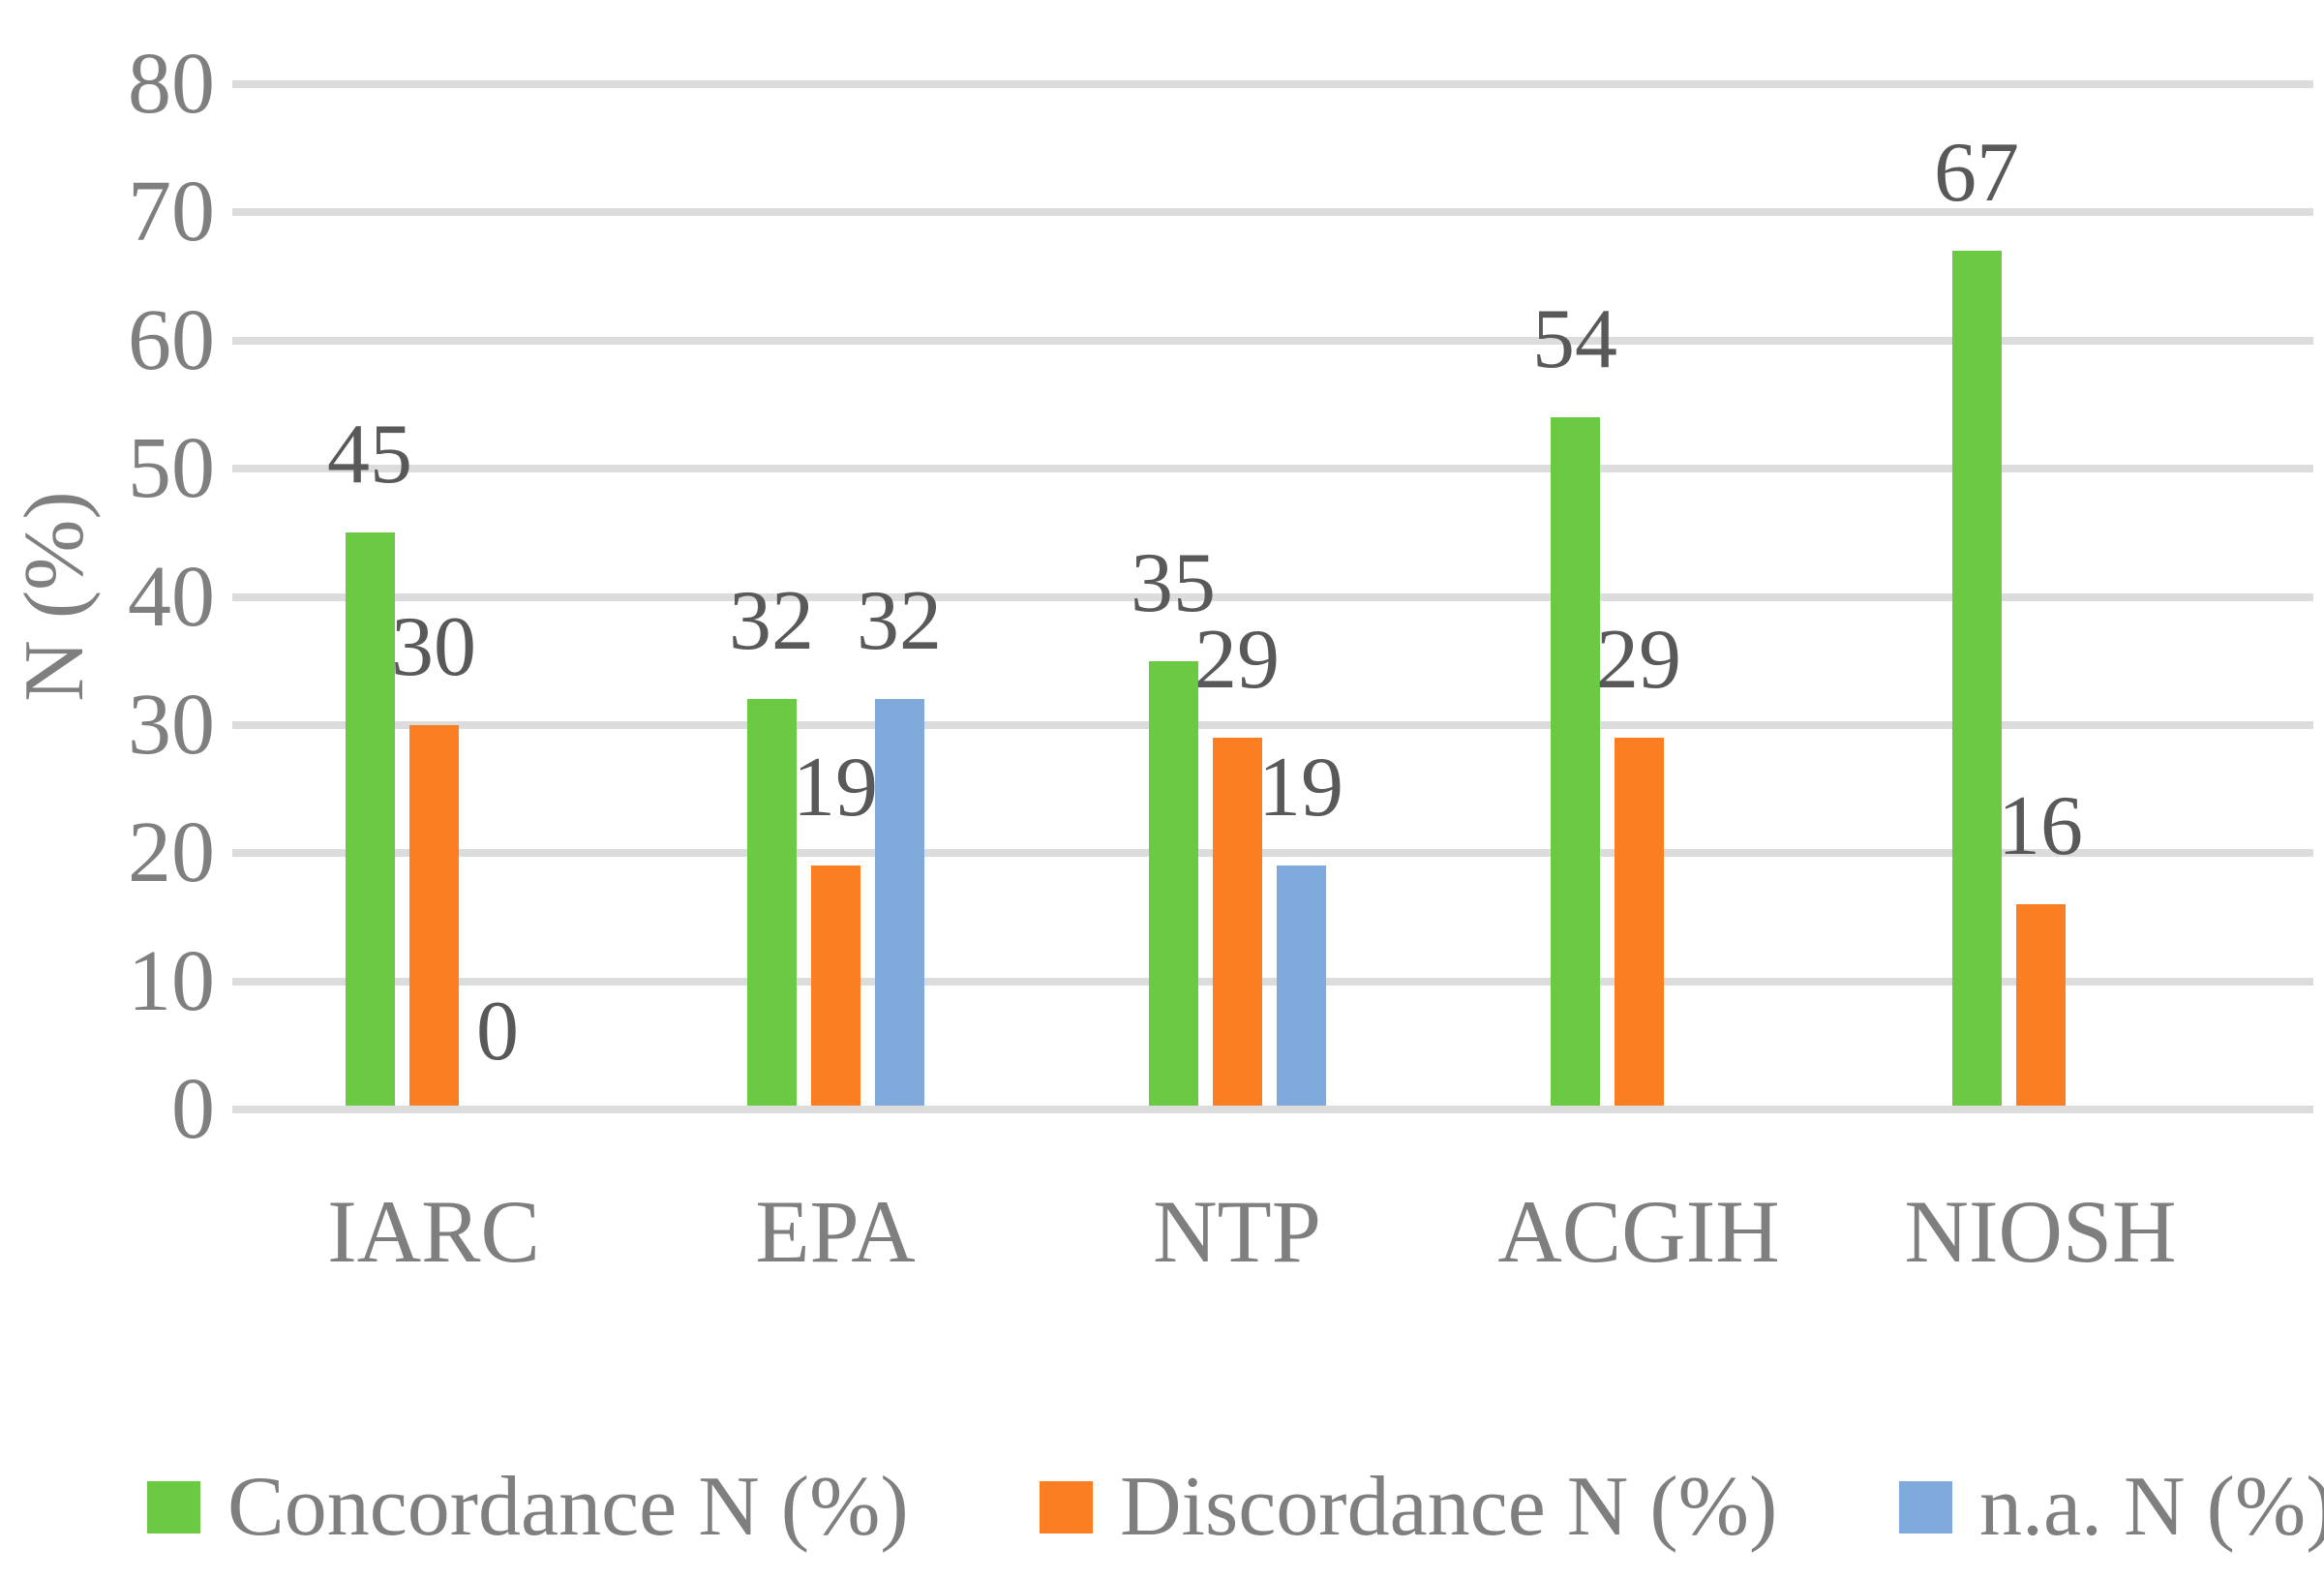 The height and width of the screenshot is (1579, 2324). Describe the element at coordinates (171, 468) in the screenshot. I see `y-tick-label-50: 50` at that location.